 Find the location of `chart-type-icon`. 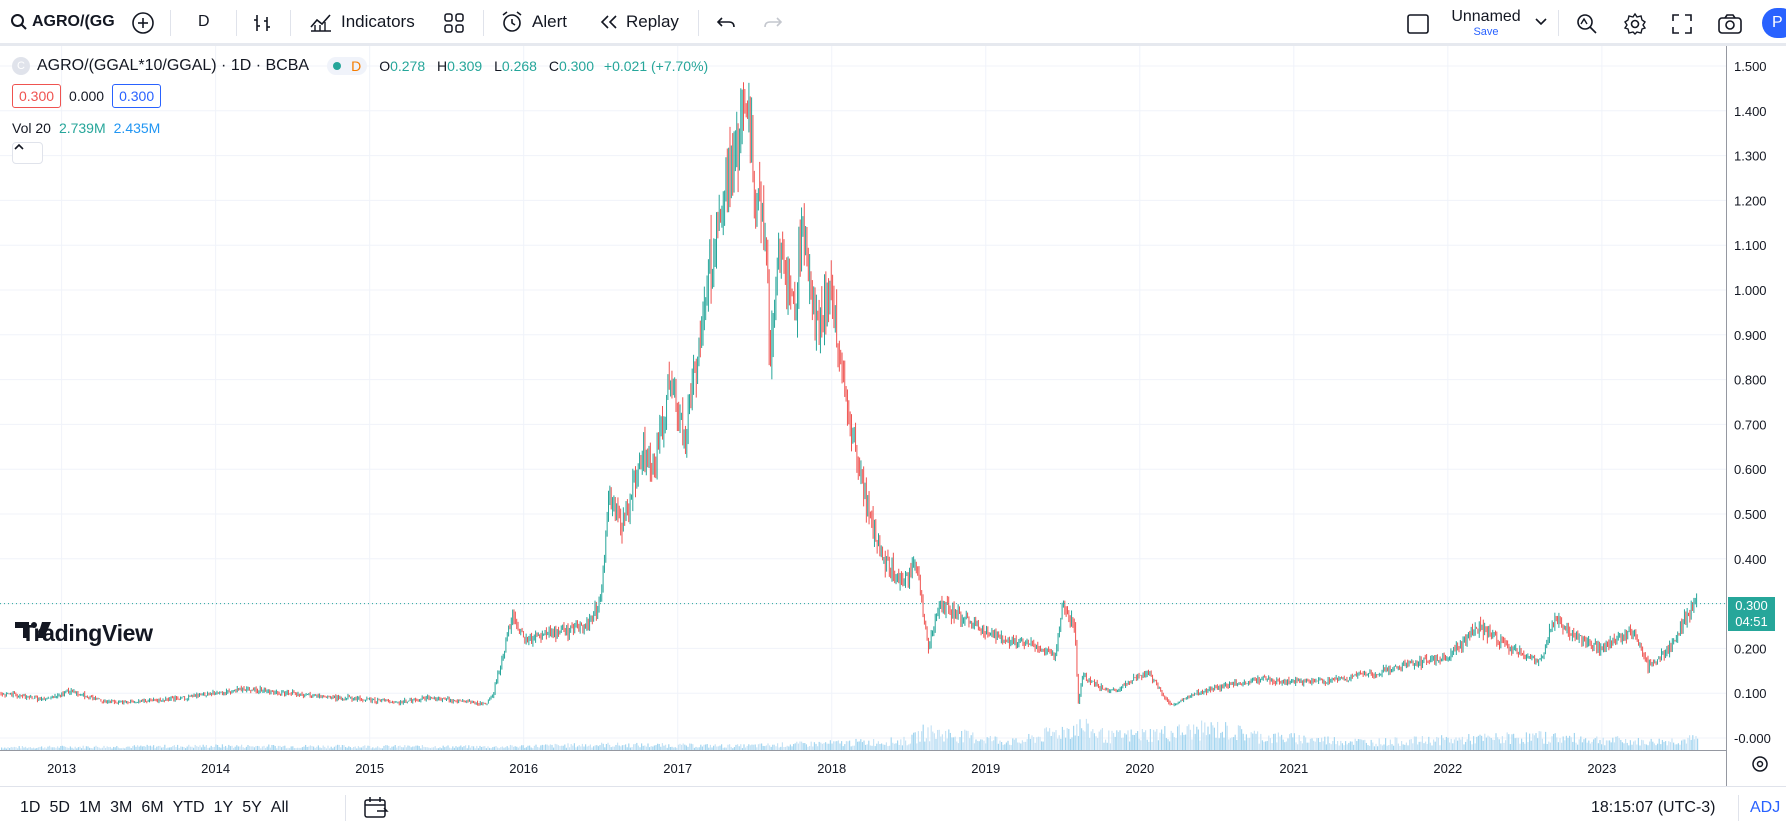

chart-type-icon is located at coordinates (263, 23).